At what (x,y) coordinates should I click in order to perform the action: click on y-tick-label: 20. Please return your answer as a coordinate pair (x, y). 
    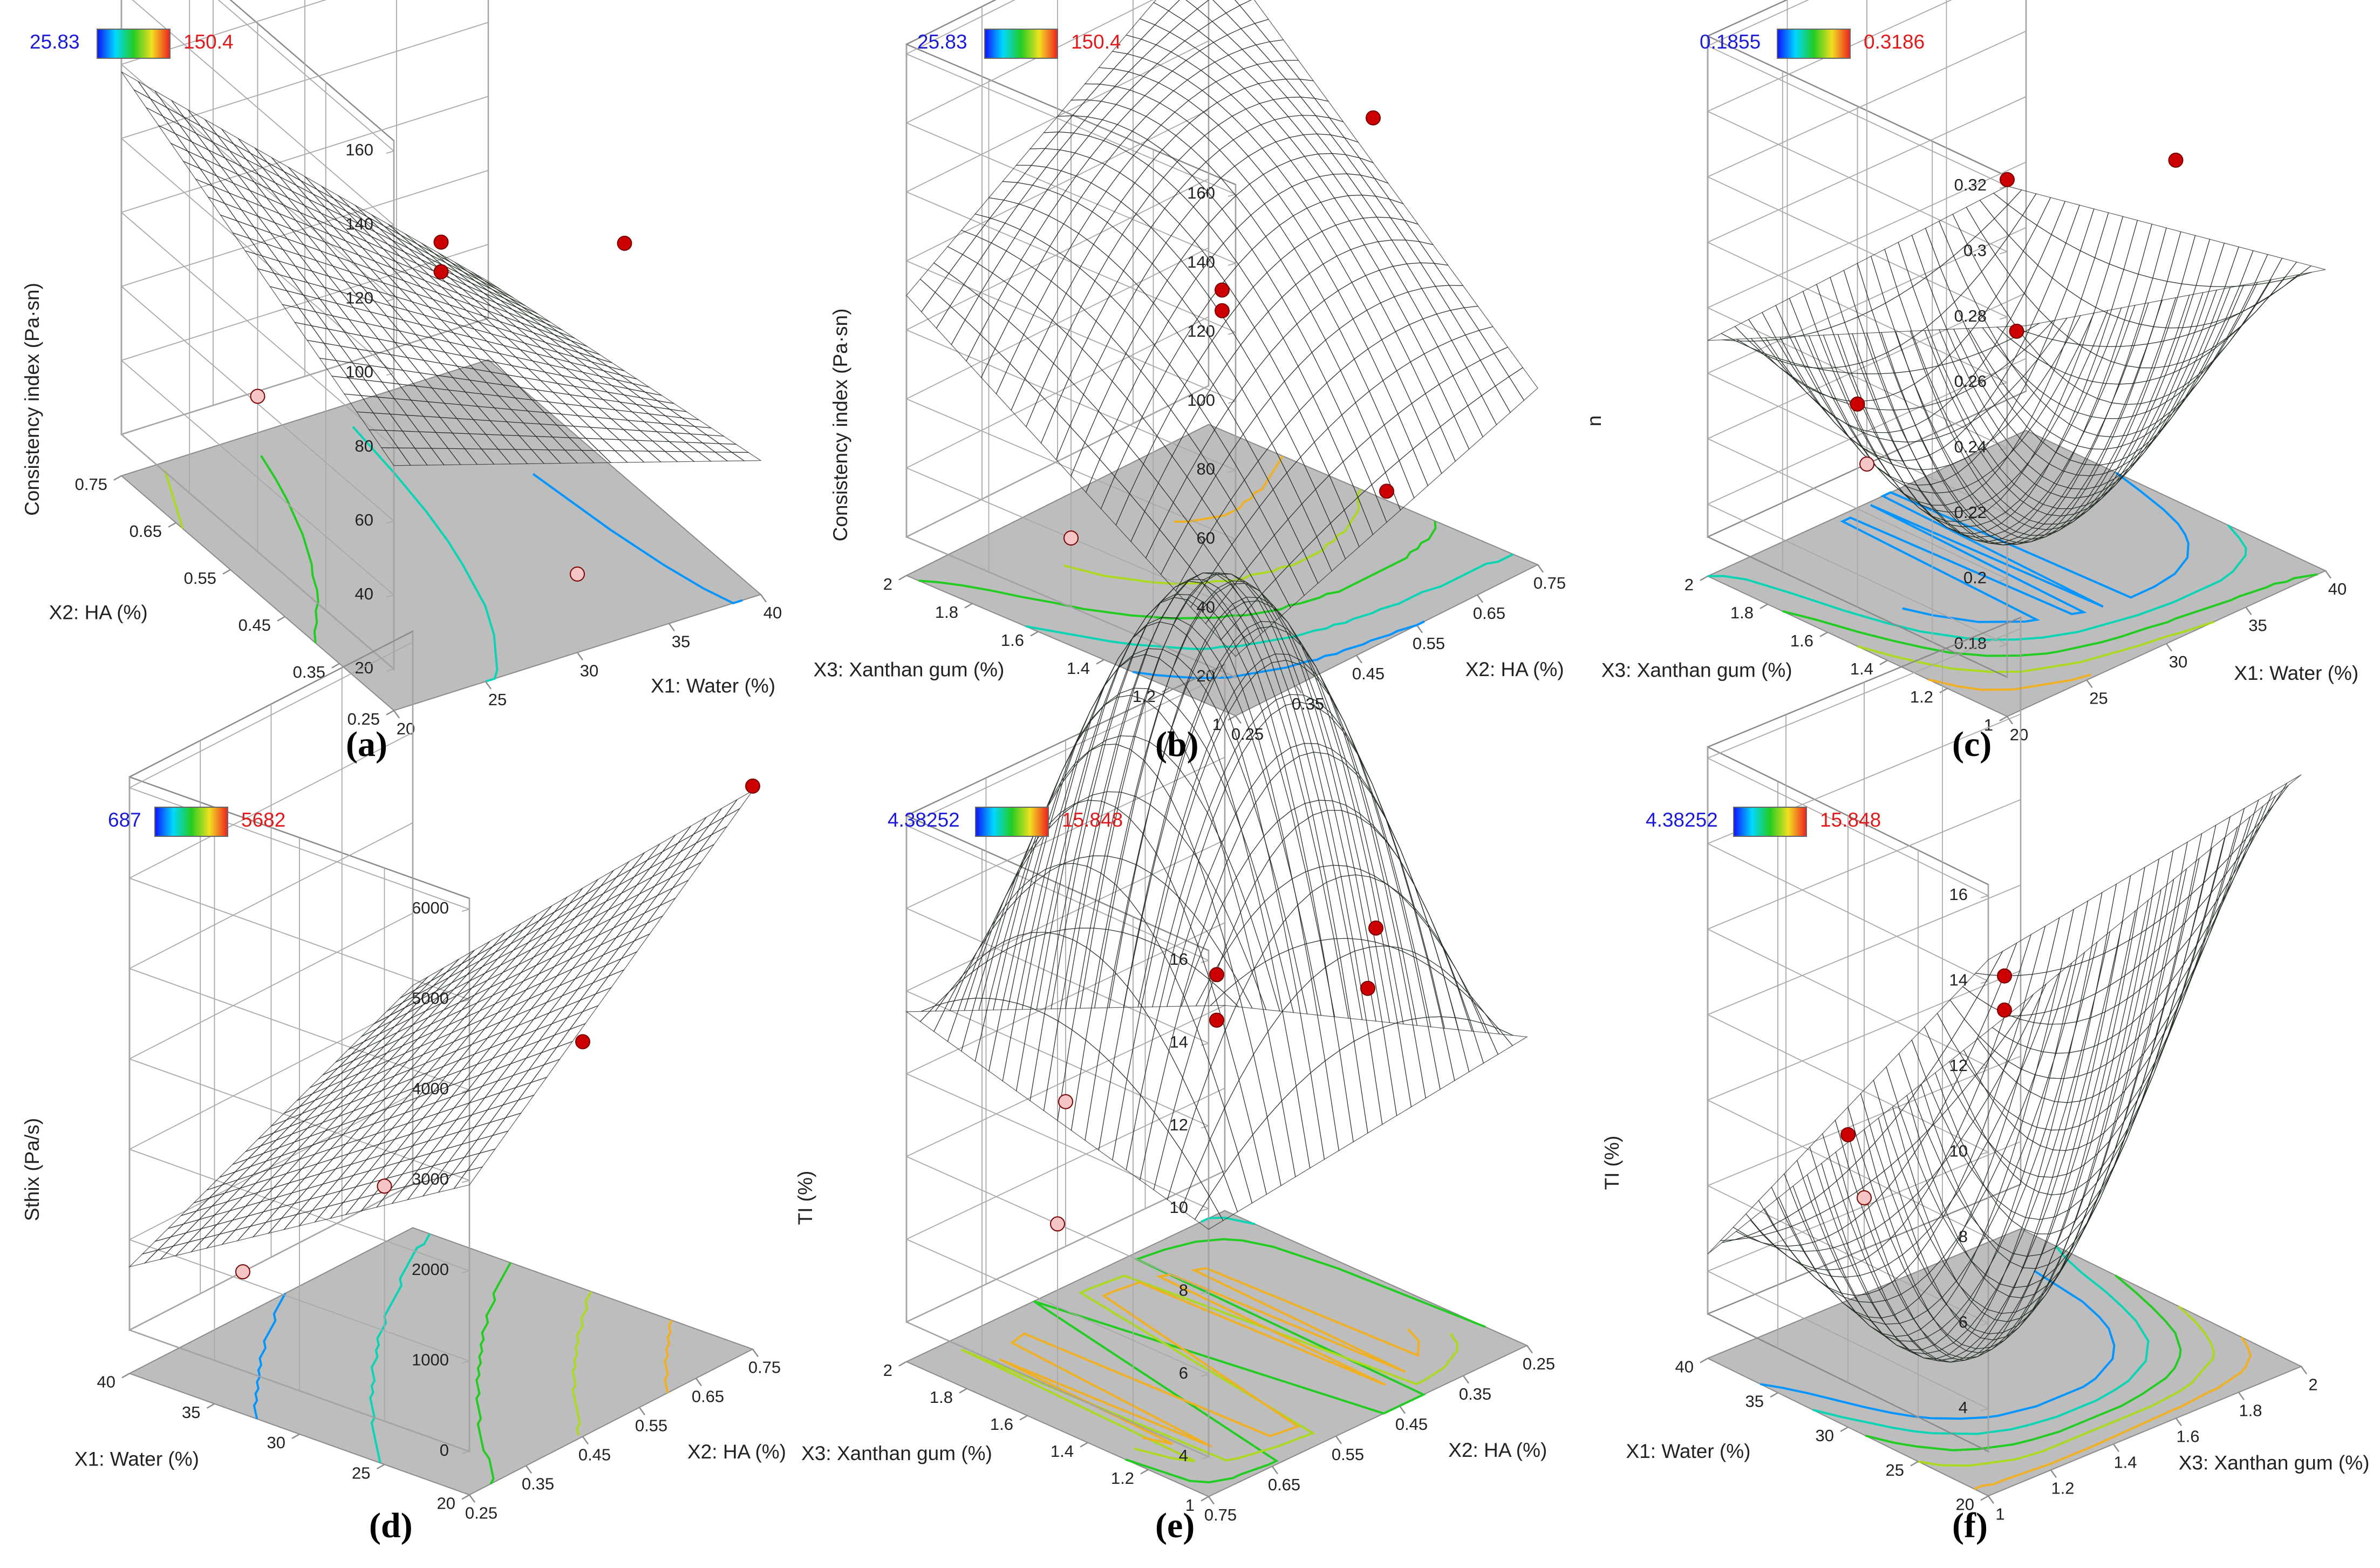
    Looking at the image, I should click on (1965, 1504).